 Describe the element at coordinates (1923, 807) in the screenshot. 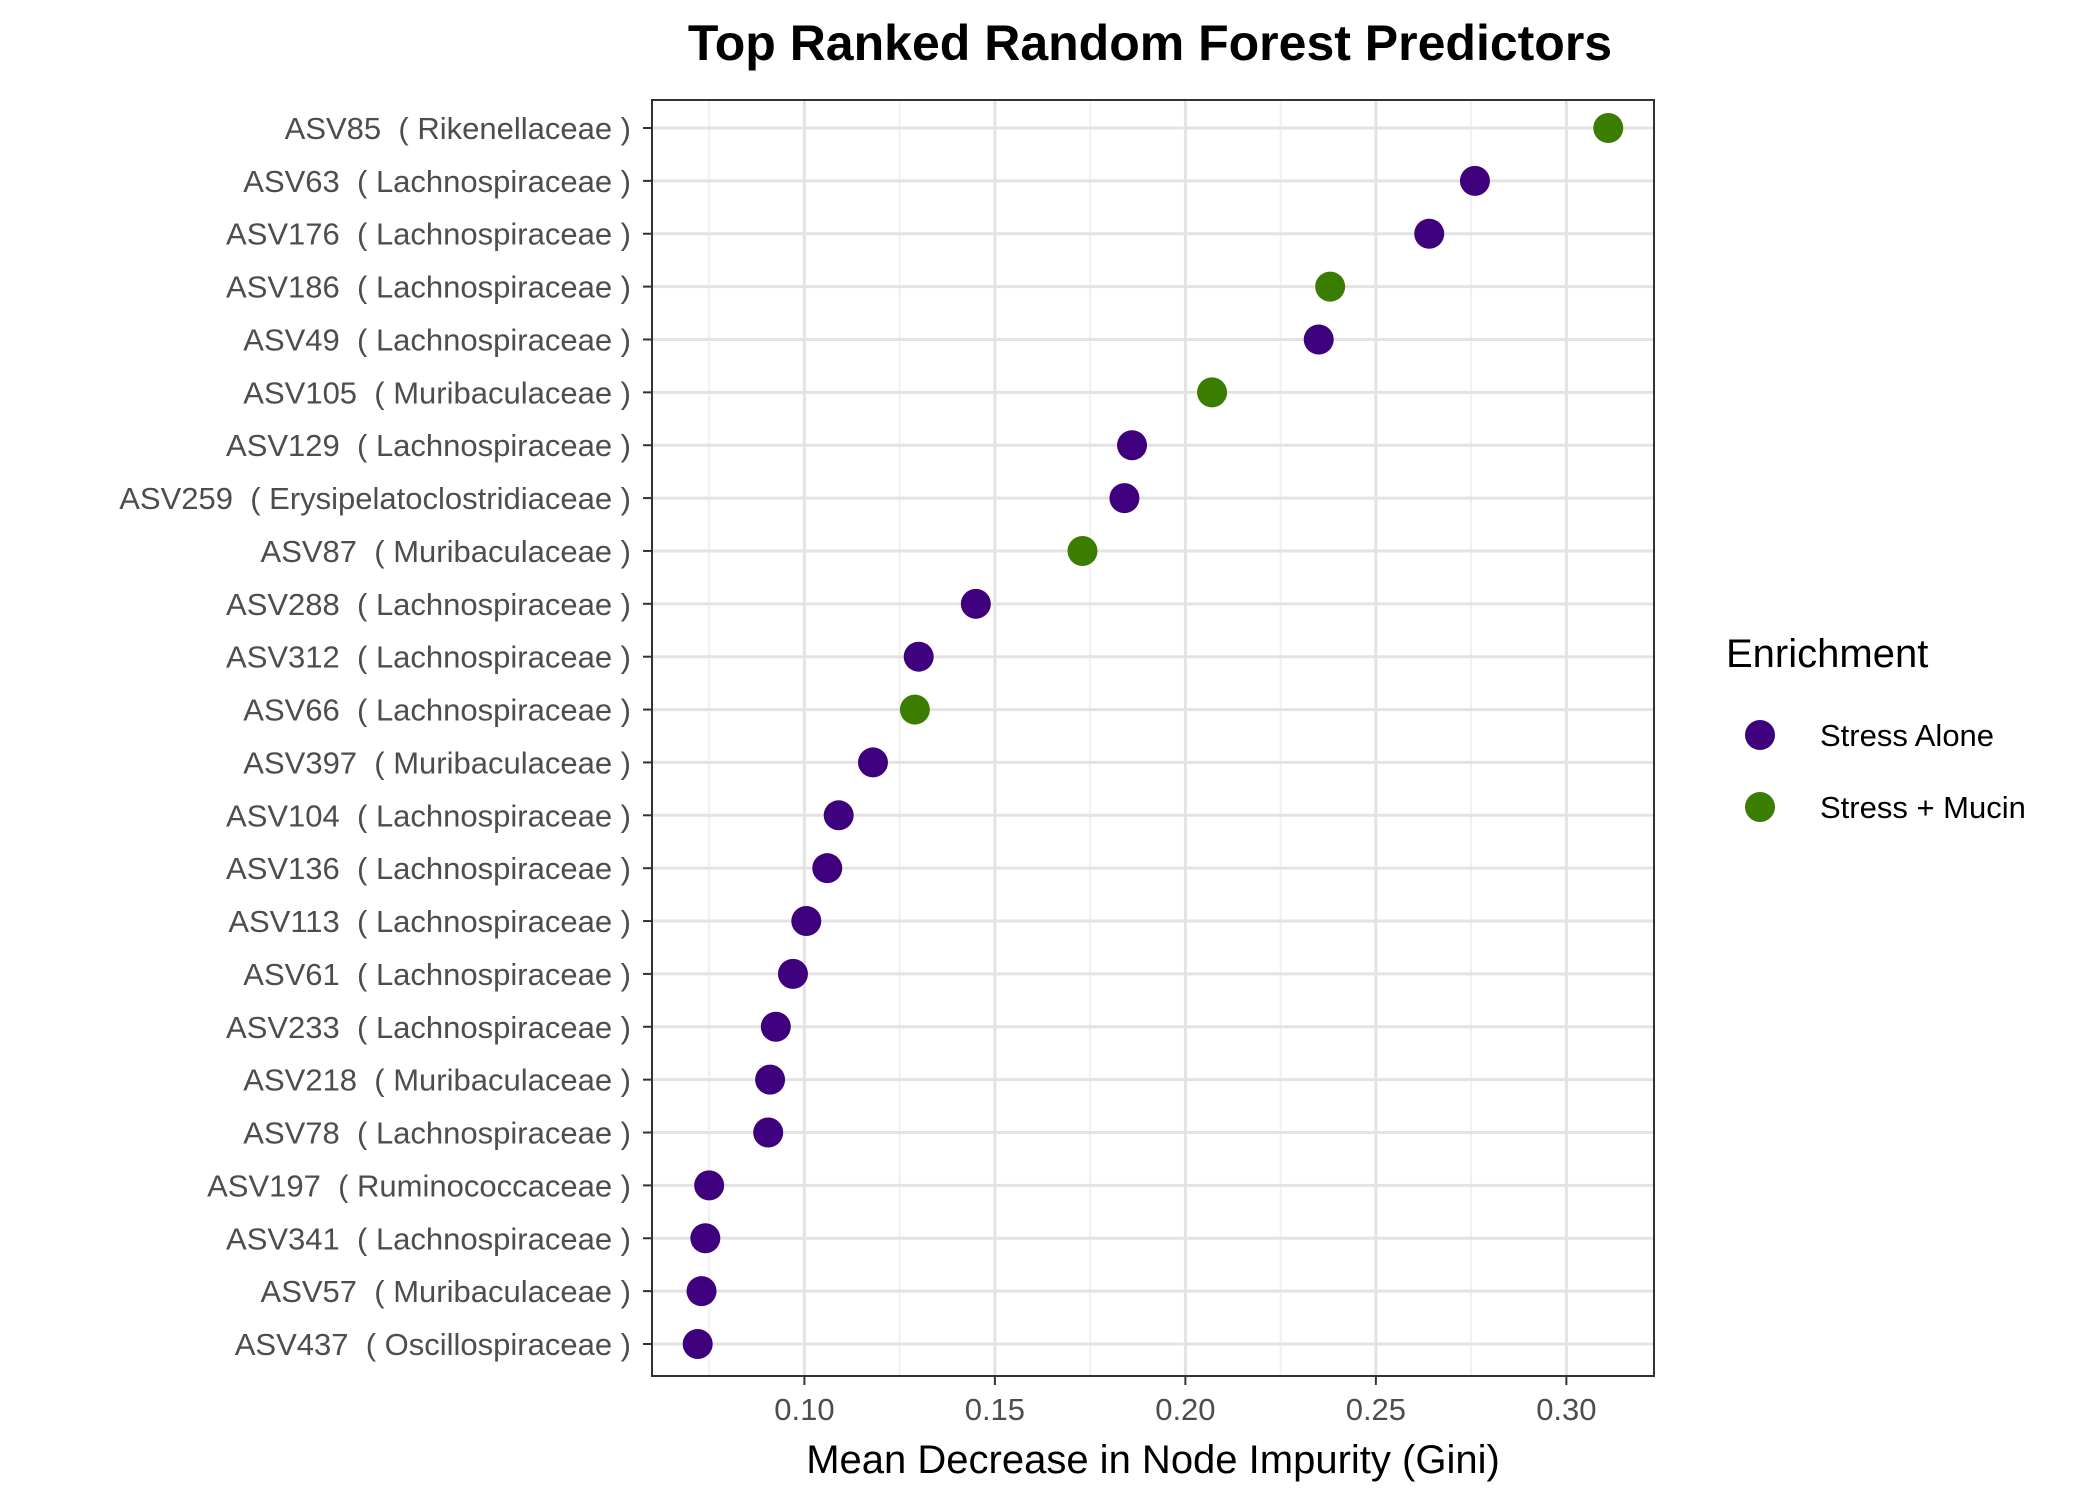

I see `legend-label: Stress + Mucin` at that location.